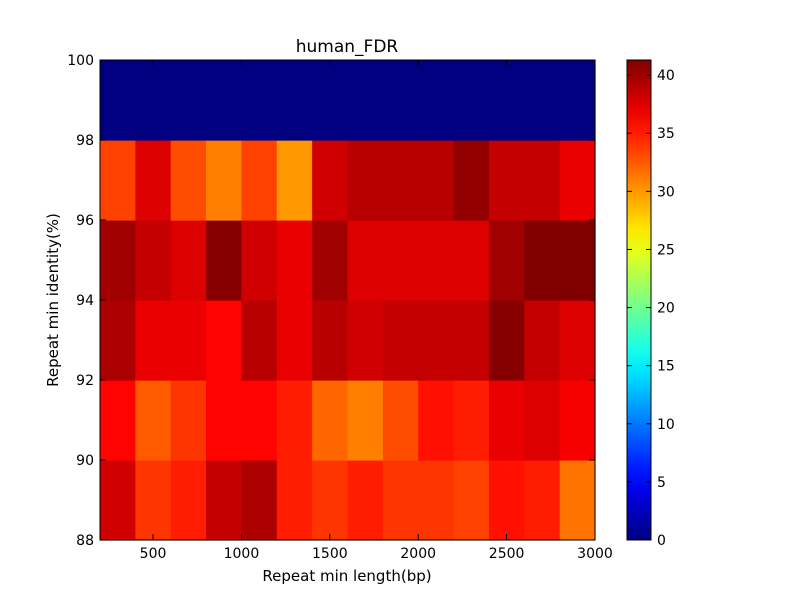  I want to click on colorbar-tick-label: 30, so click(666, 192).